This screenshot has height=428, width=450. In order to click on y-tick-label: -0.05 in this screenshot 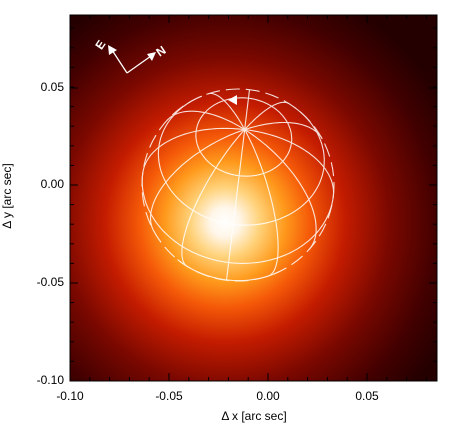, I will do `click(51, 282)`.